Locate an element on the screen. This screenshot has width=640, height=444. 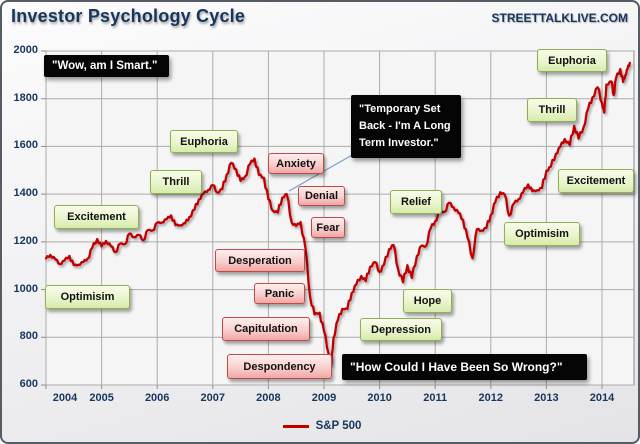
callout-capitulation: Capitulation is located at coordinates (266, 329).